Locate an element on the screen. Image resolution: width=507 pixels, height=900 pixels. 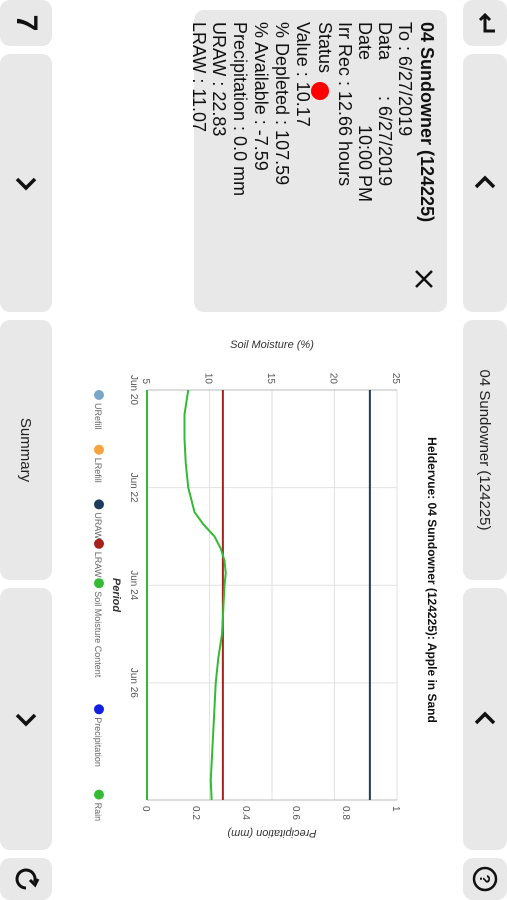
previous-button is located at coordinates (485, 183).